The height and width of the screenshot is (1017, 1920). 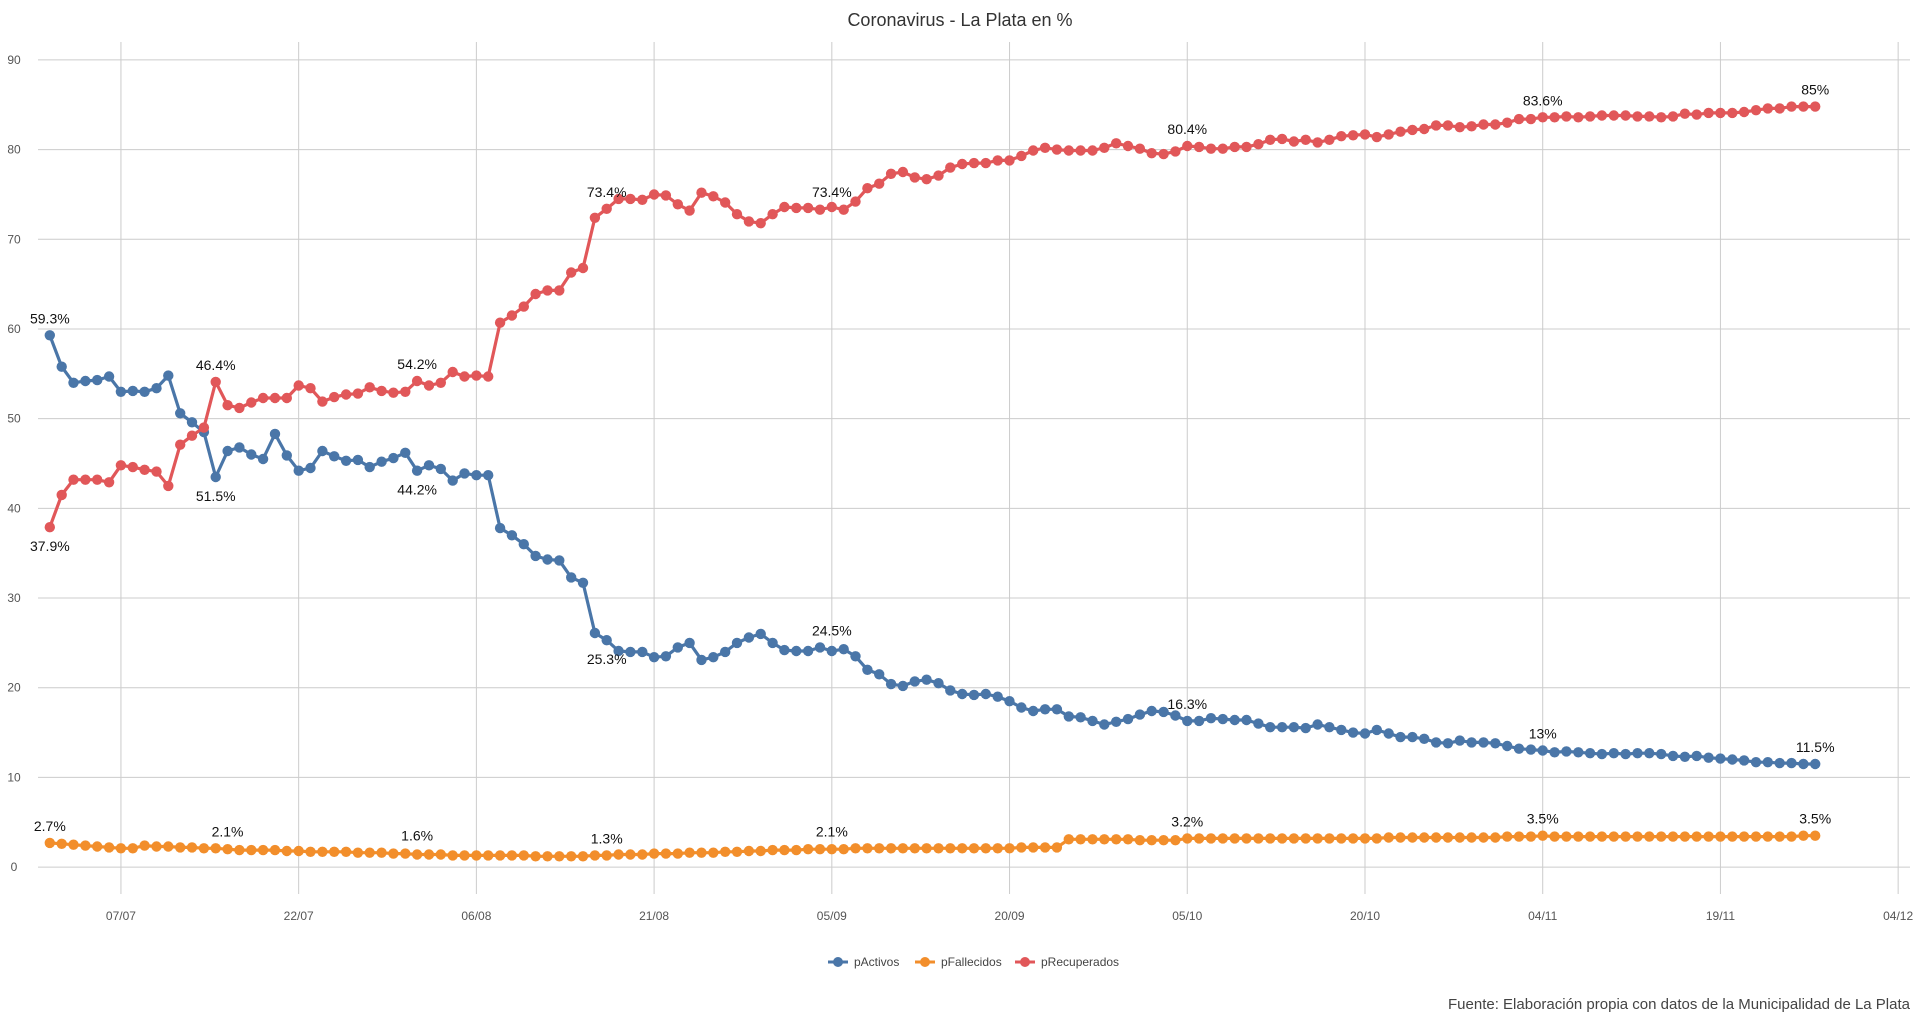 What do you see at coordinates (958, 962) in the screenshot?
I see `legend-item: pFallecidos` at bounding box center [958, 962].